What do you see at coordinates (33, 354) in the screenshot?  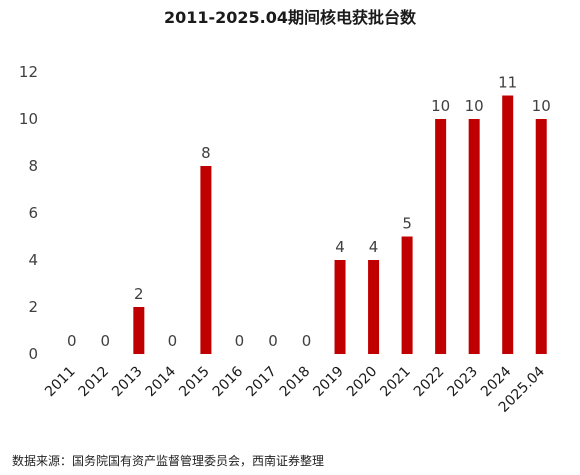 I see `y-tick-label: 0` at bounding box center [33, 354].